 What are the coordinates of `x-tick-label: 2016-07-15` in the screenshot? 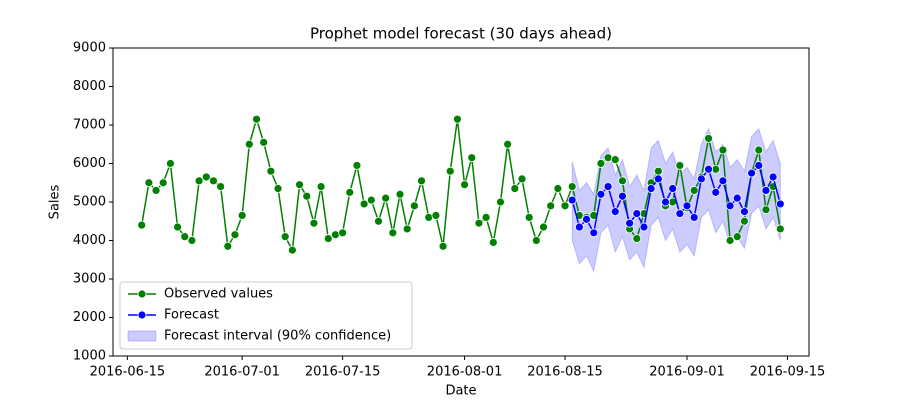 It's located at (343, 372).